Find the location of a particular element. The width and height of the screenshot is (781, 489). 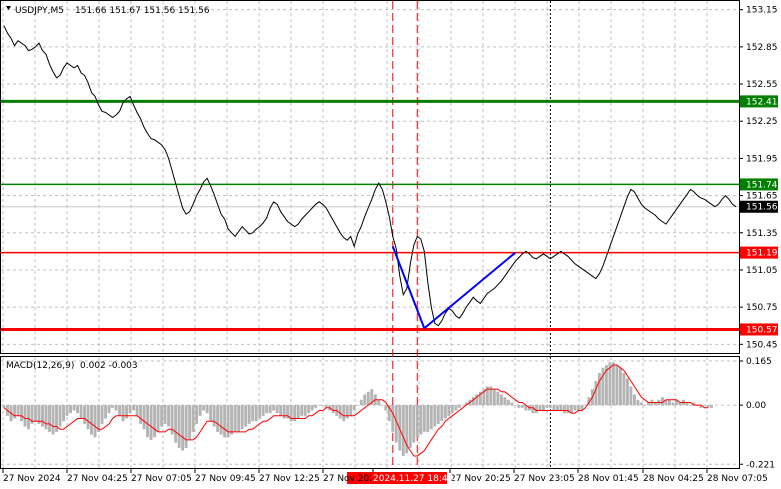

macd-tick-label: -0.221 is located at coordinates (760, 465).